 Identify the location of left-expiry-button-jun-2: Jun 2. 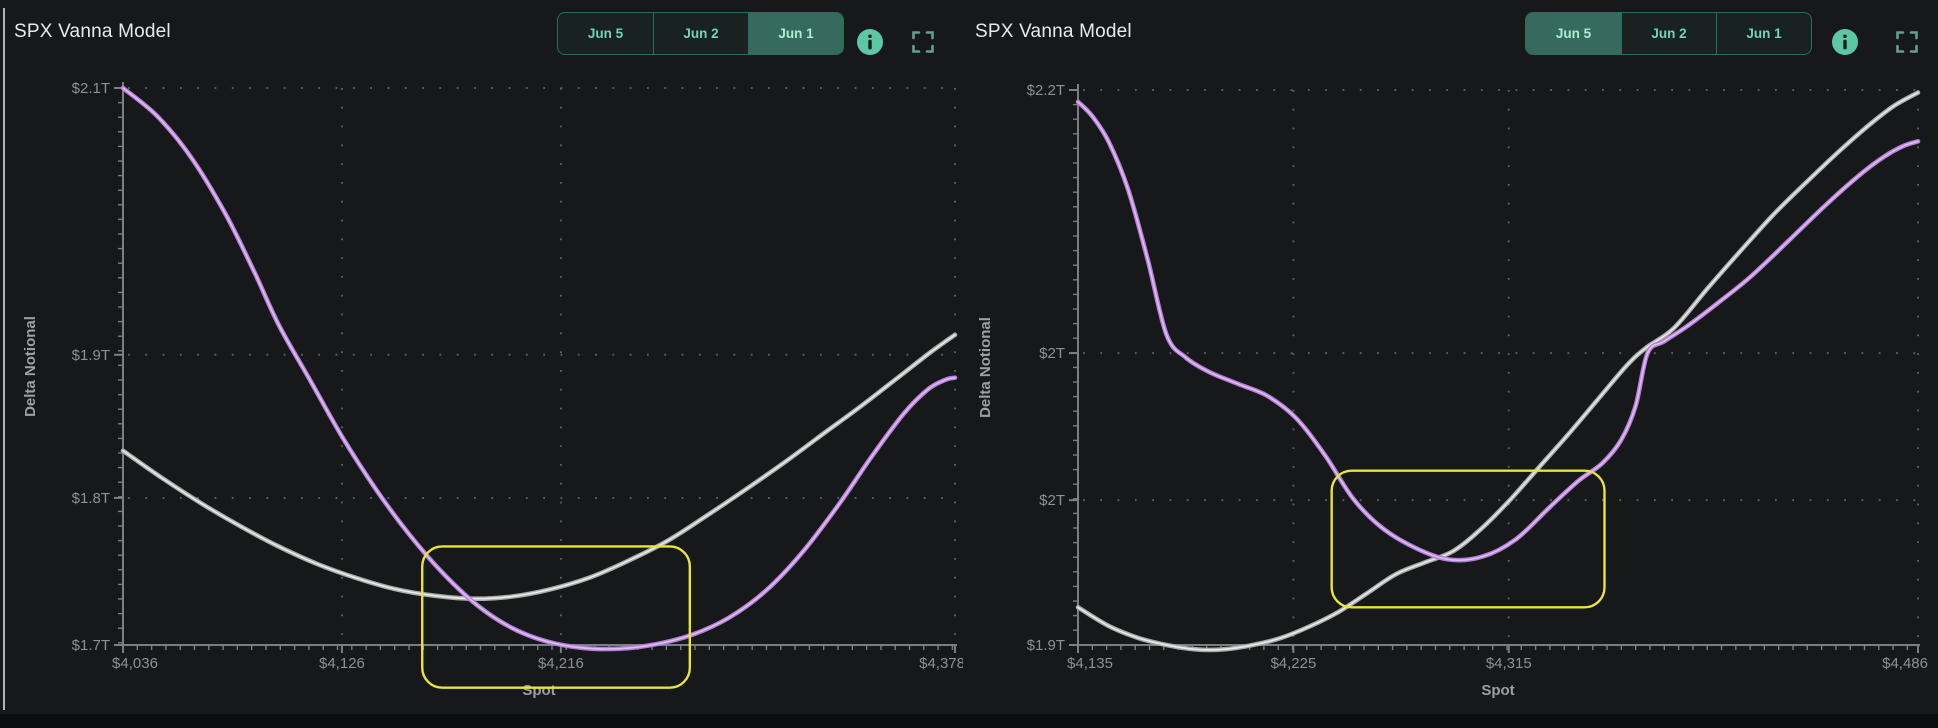
(700, 33).